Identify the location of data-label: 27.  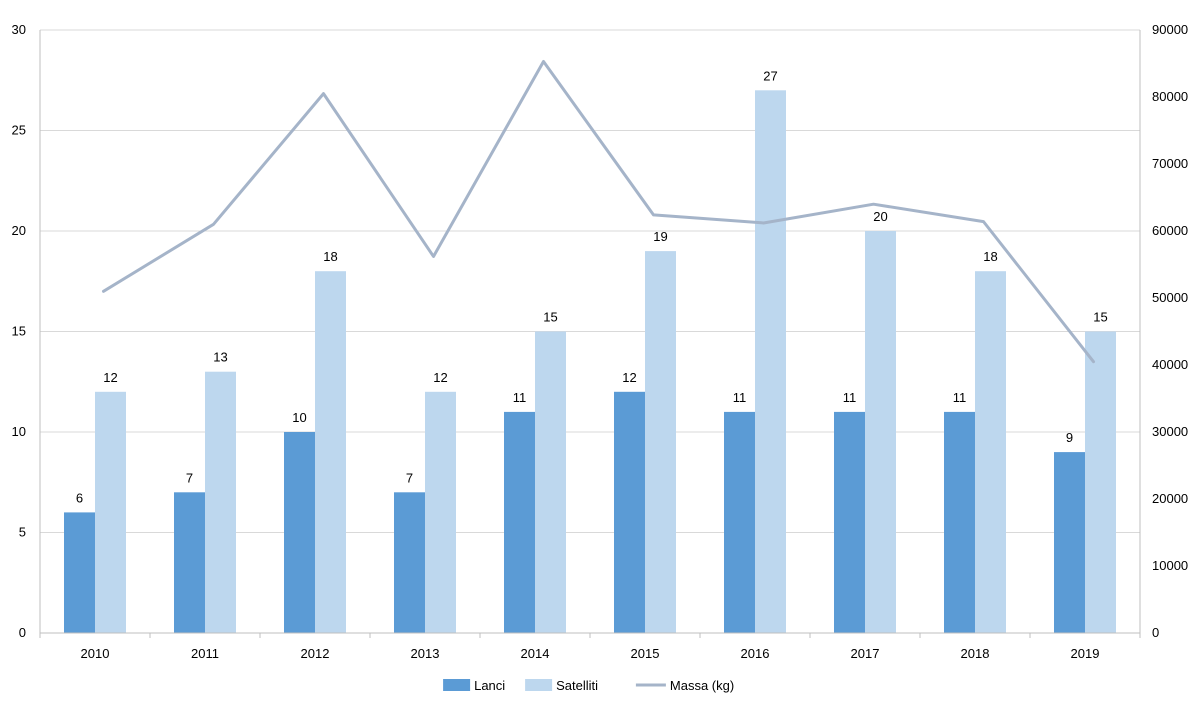
(770, 75).